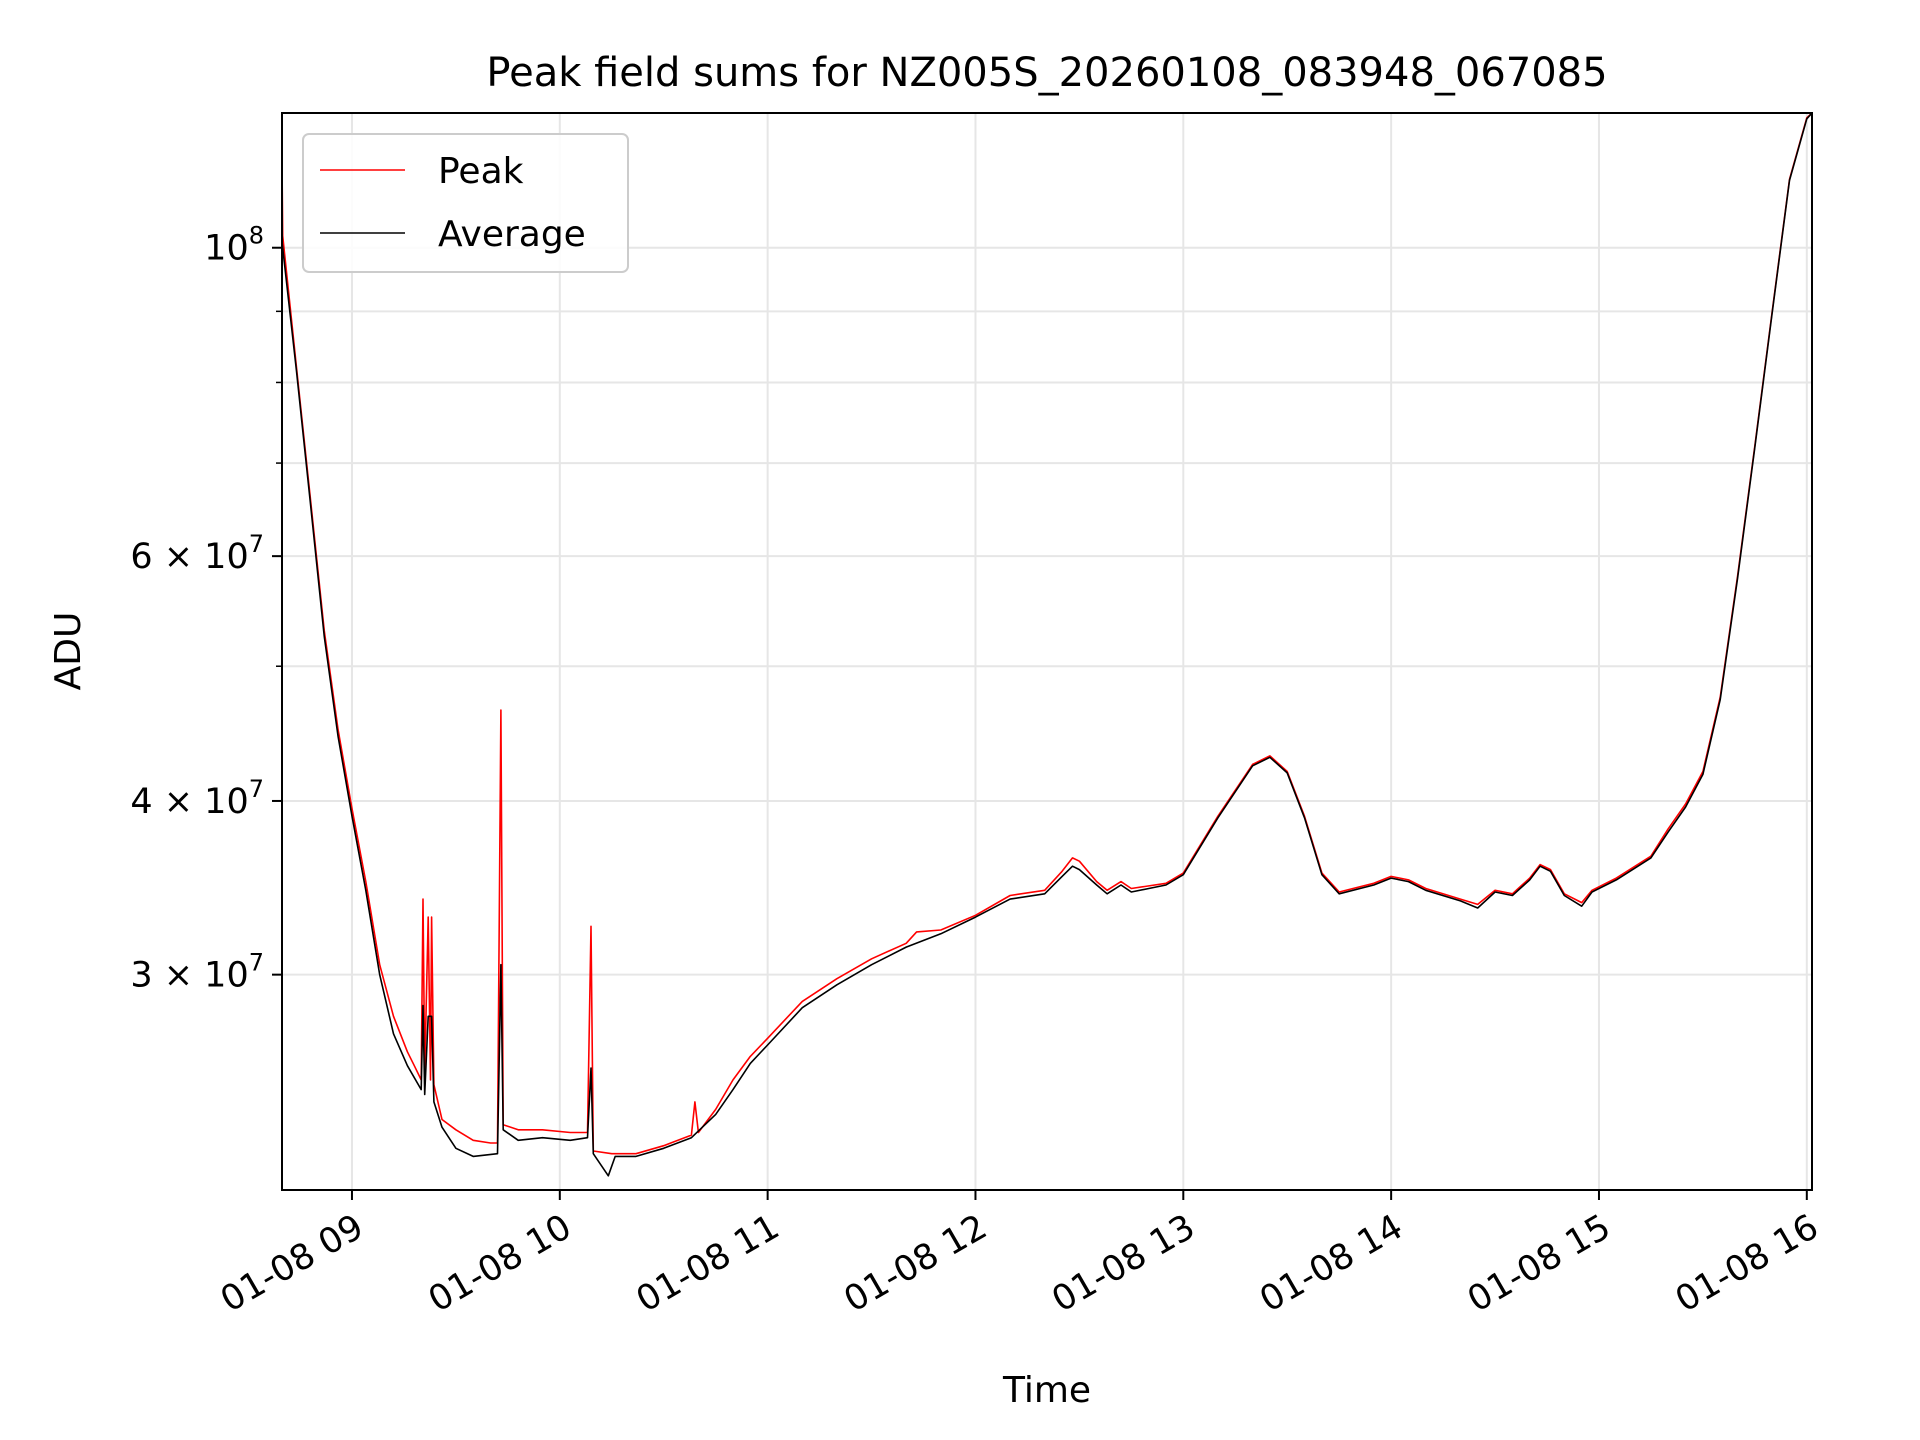 The image size is (1920, 1440). I want to click on y-tick-label: 3 × 10⁷, so click(197, 972).